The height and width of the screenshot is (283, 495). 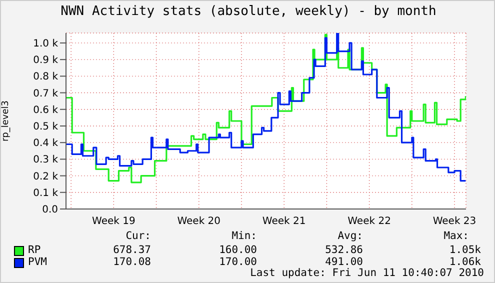 I want to click on legend-label: PVM, so click(x=37, y=262).